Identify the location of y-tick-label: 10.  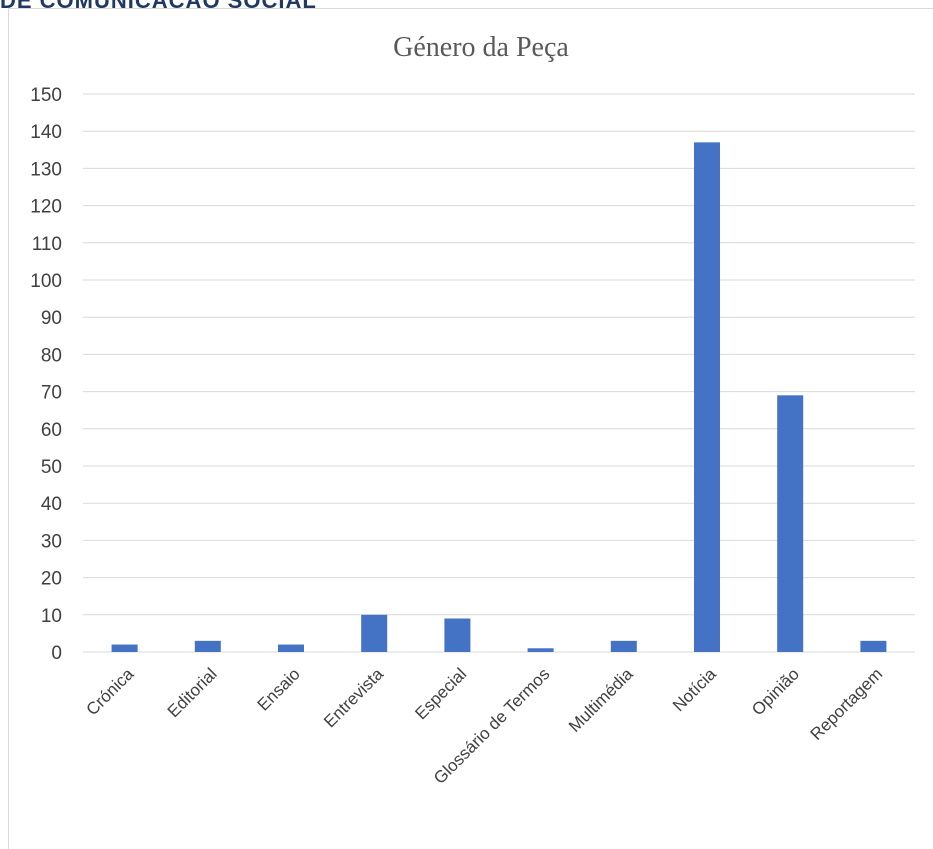
(51, 616).